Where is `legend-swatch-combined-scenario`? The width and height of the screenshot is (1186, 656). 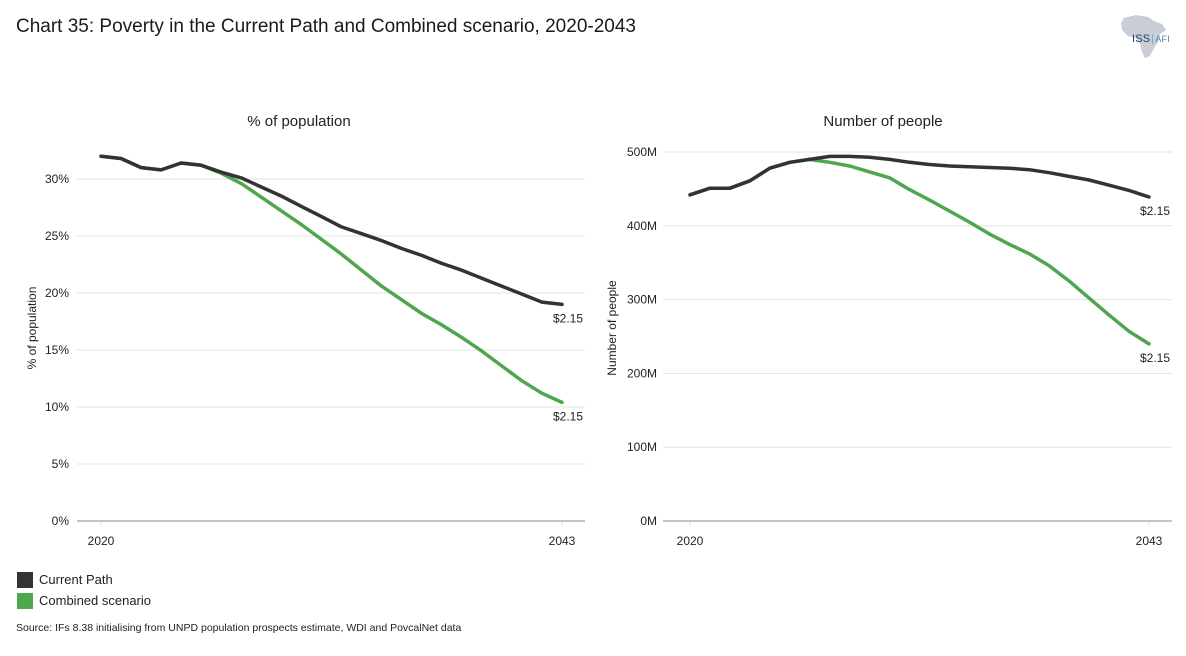 legend-swatch-combined-scenario is located at coordinates (25, 600).